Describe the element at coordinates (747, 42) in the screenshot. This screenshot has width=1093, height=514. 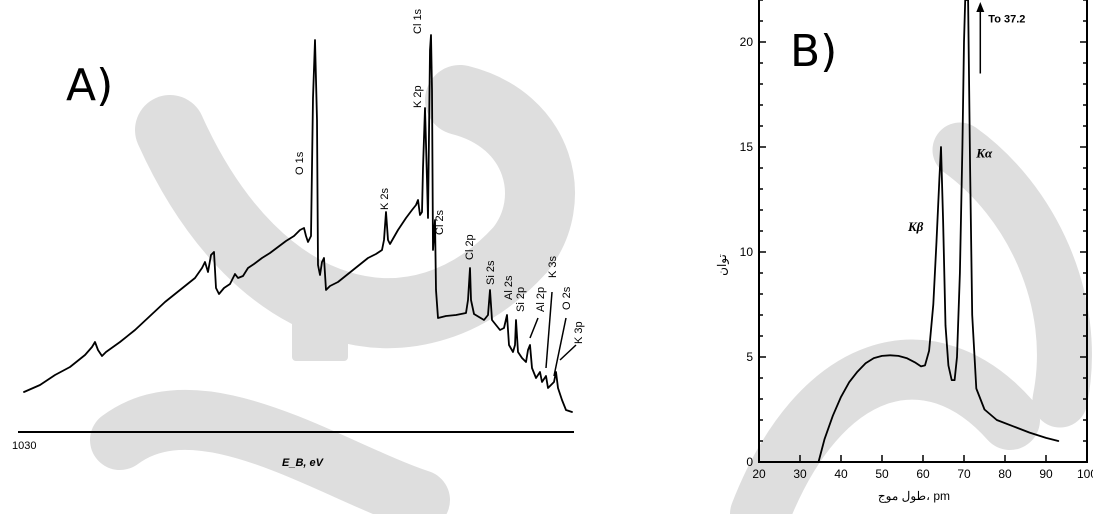
I see `panel-b-y-tick-label: 20` at that location.